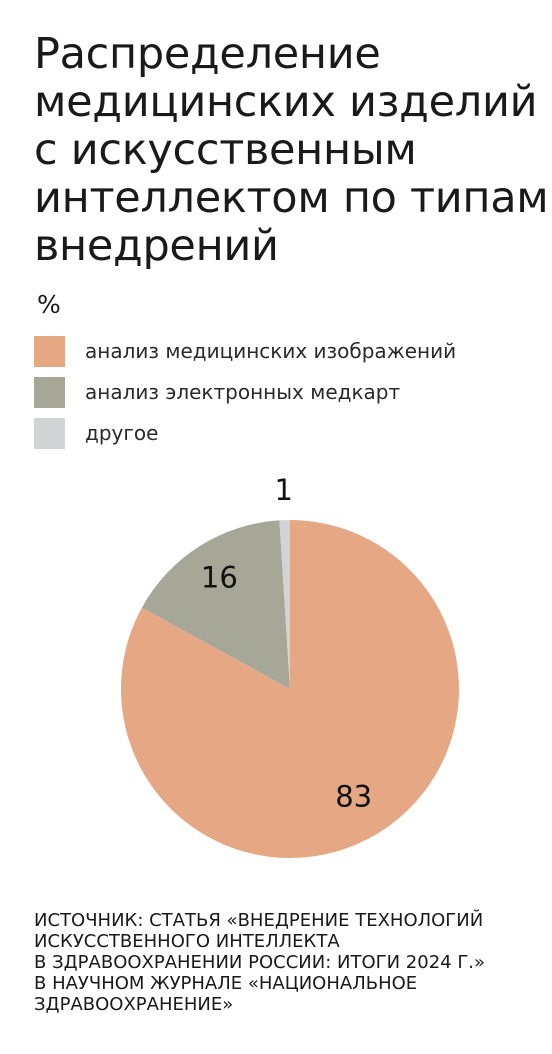 Image resolution: width=552 pixels, height=1054 pixels. Describe the element at coordinates (284, 490) in the screenshot. I see `data-label-other: 1` at that location.